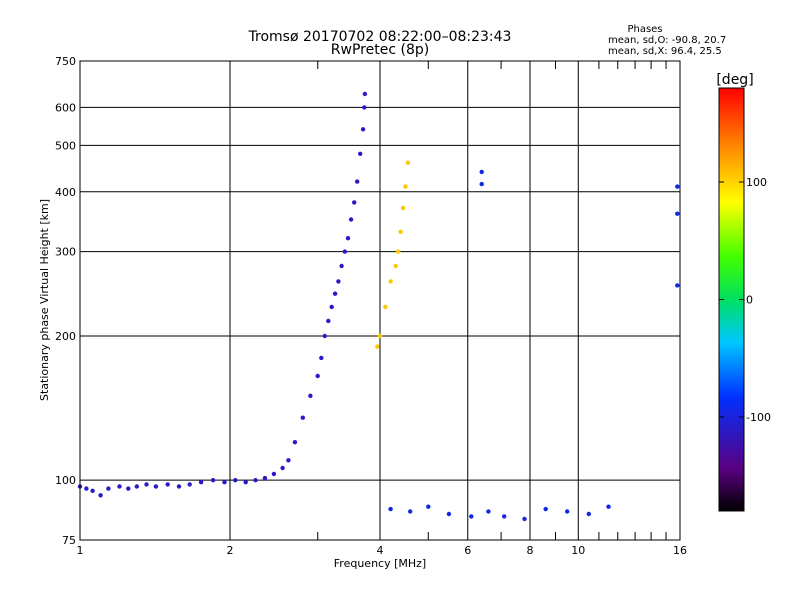 Image resolution: width=800 pixels, height=600 pixels. I want to click on series-f2-o-mode-trace, so click(330, 268).